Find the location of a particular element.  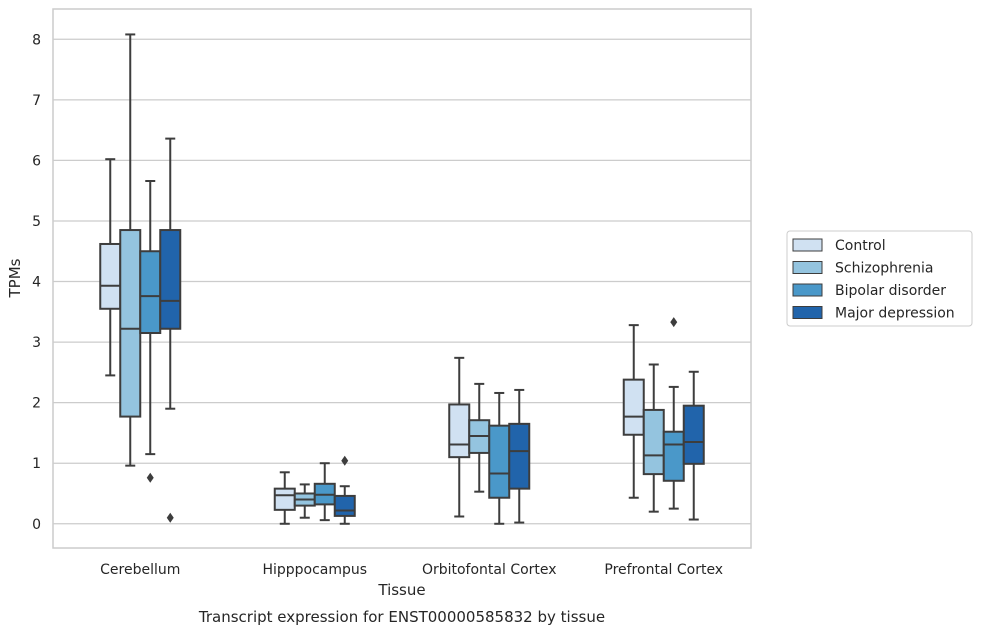

legend-item: Schizophrenia is located at coordinates (862, 269).